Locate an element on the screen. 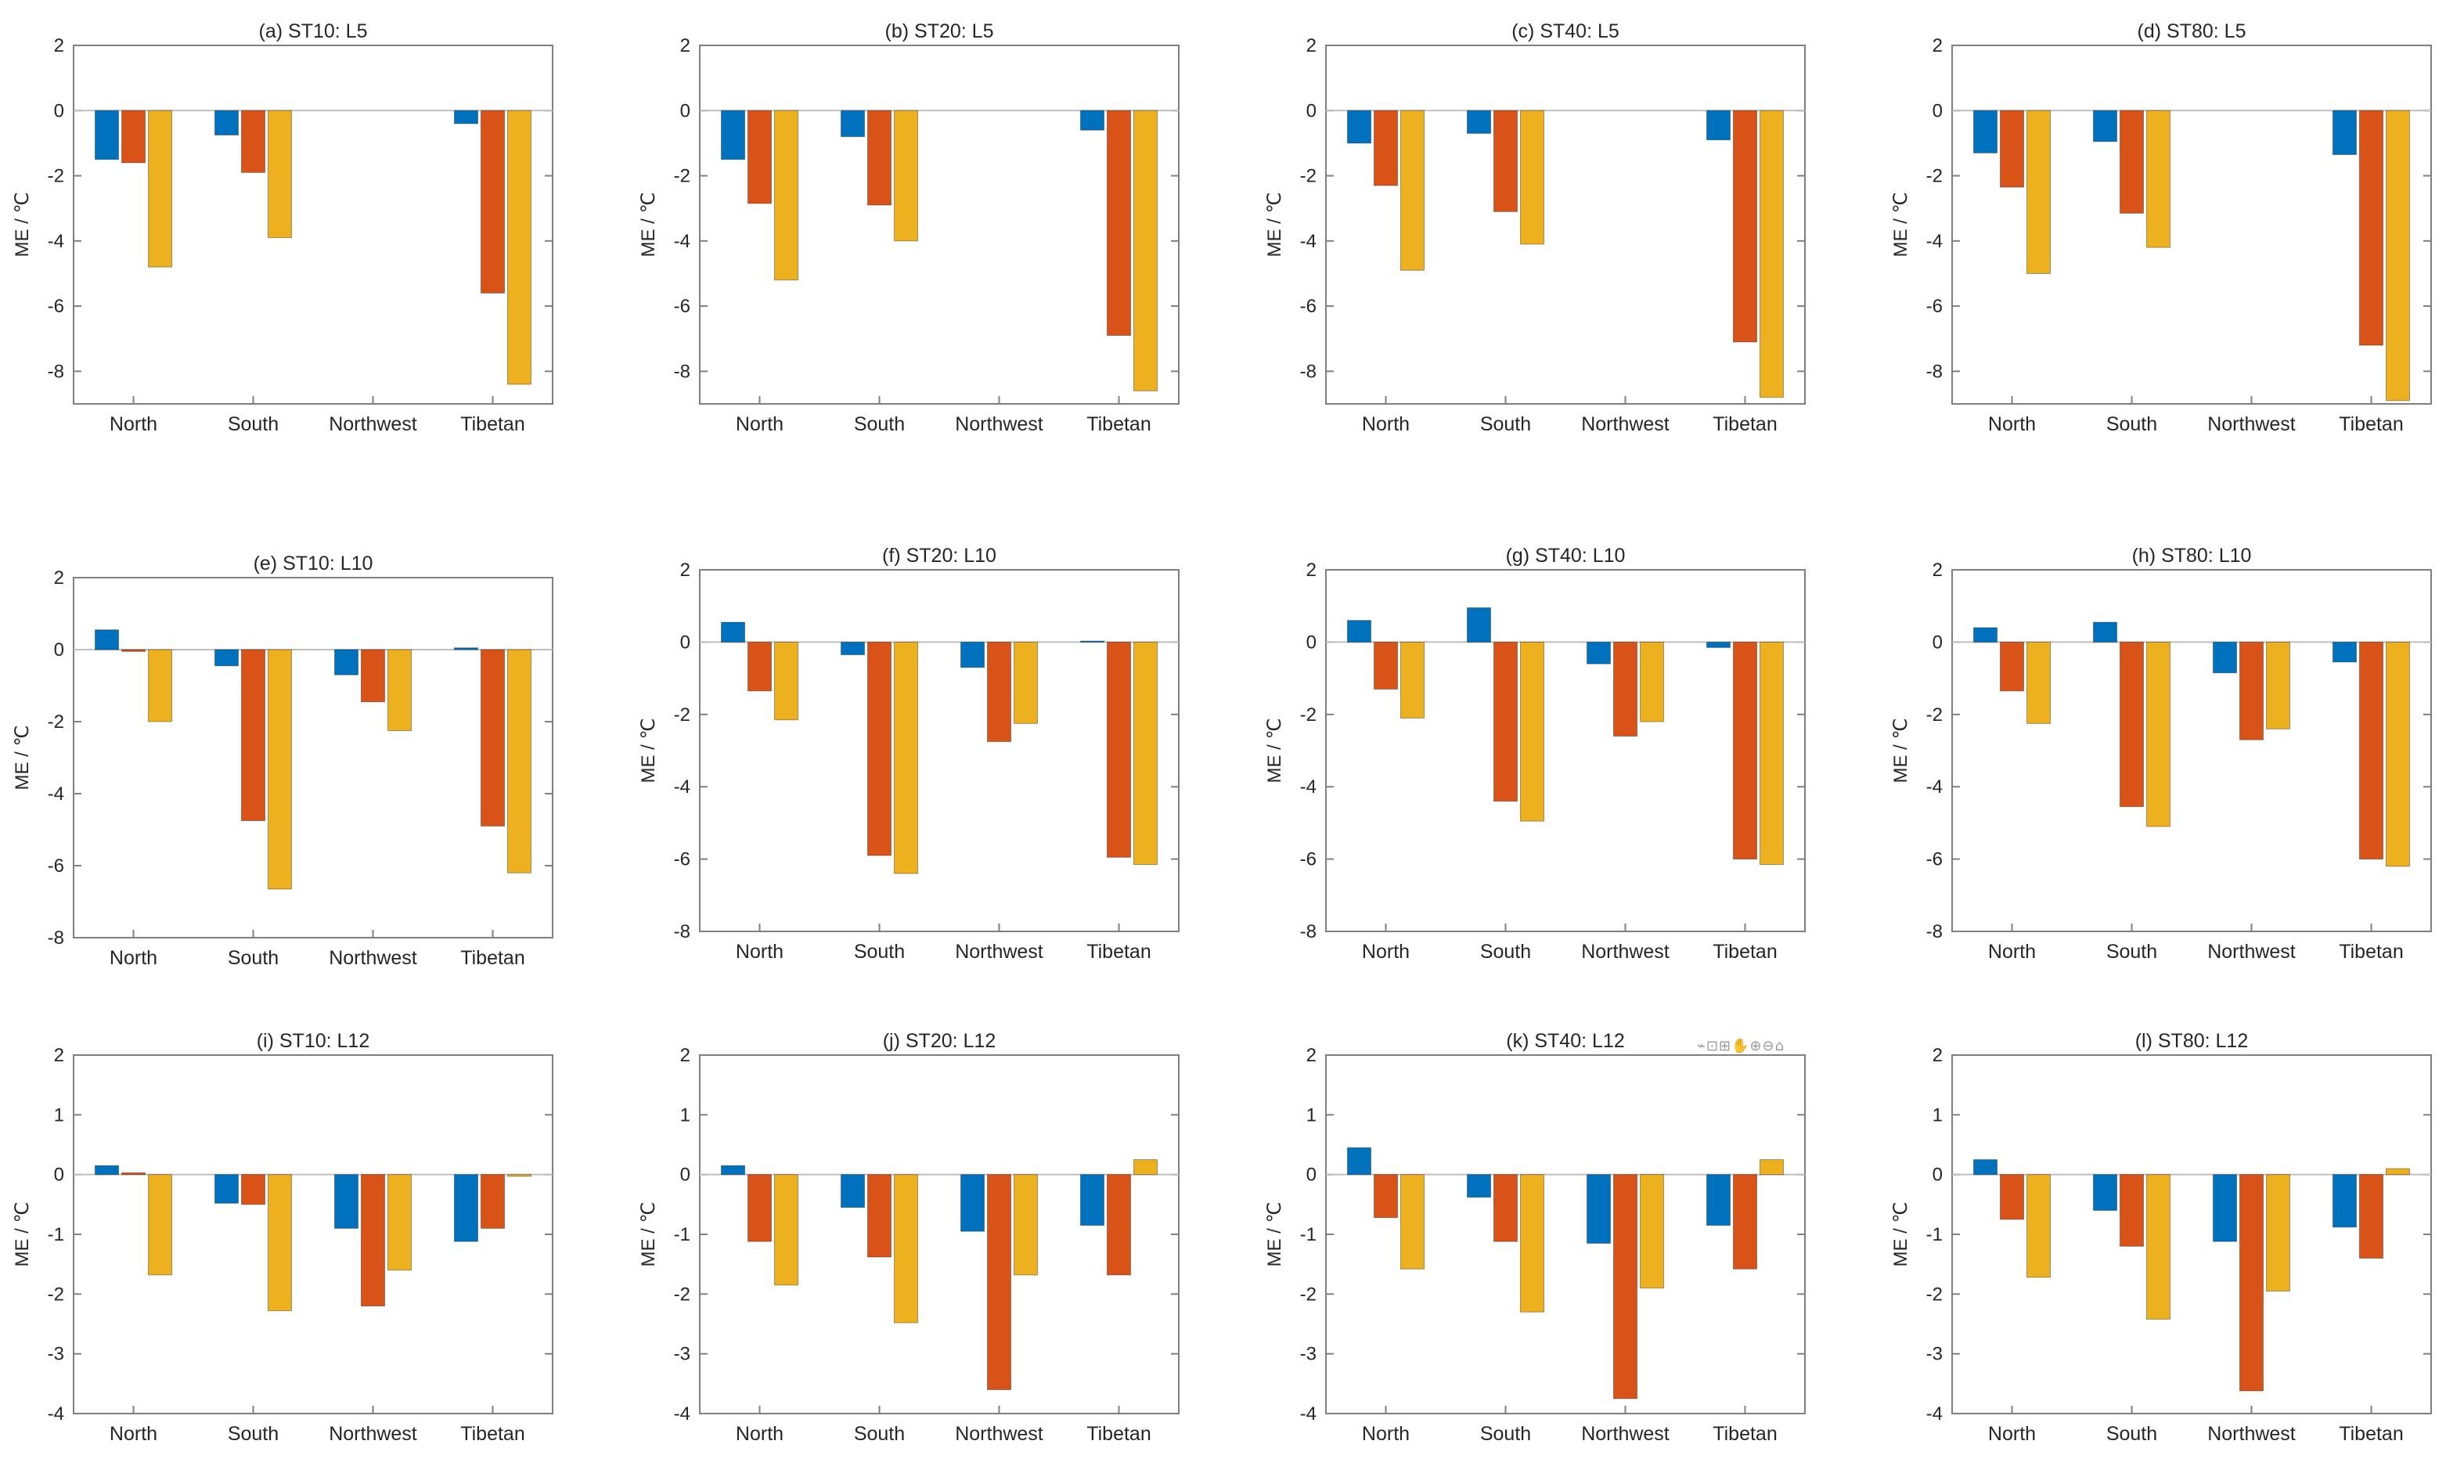 This screenshot has height=1484, width=2464. chart-title: (h) ST80: L10 is located at coordinates (2192, 556).